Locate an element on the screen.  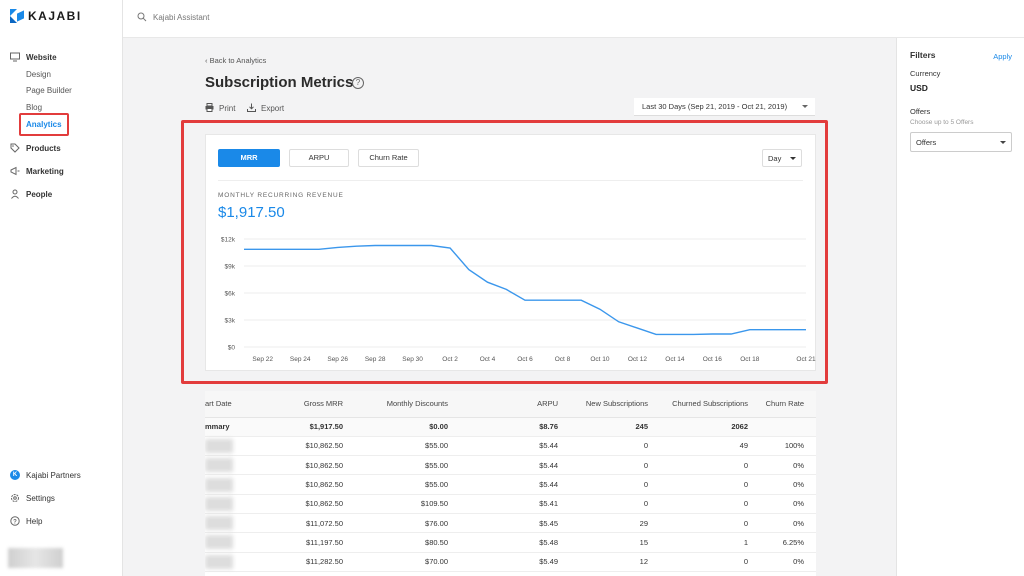
y-tick-label: $6k is located at coordinates (230, 294).